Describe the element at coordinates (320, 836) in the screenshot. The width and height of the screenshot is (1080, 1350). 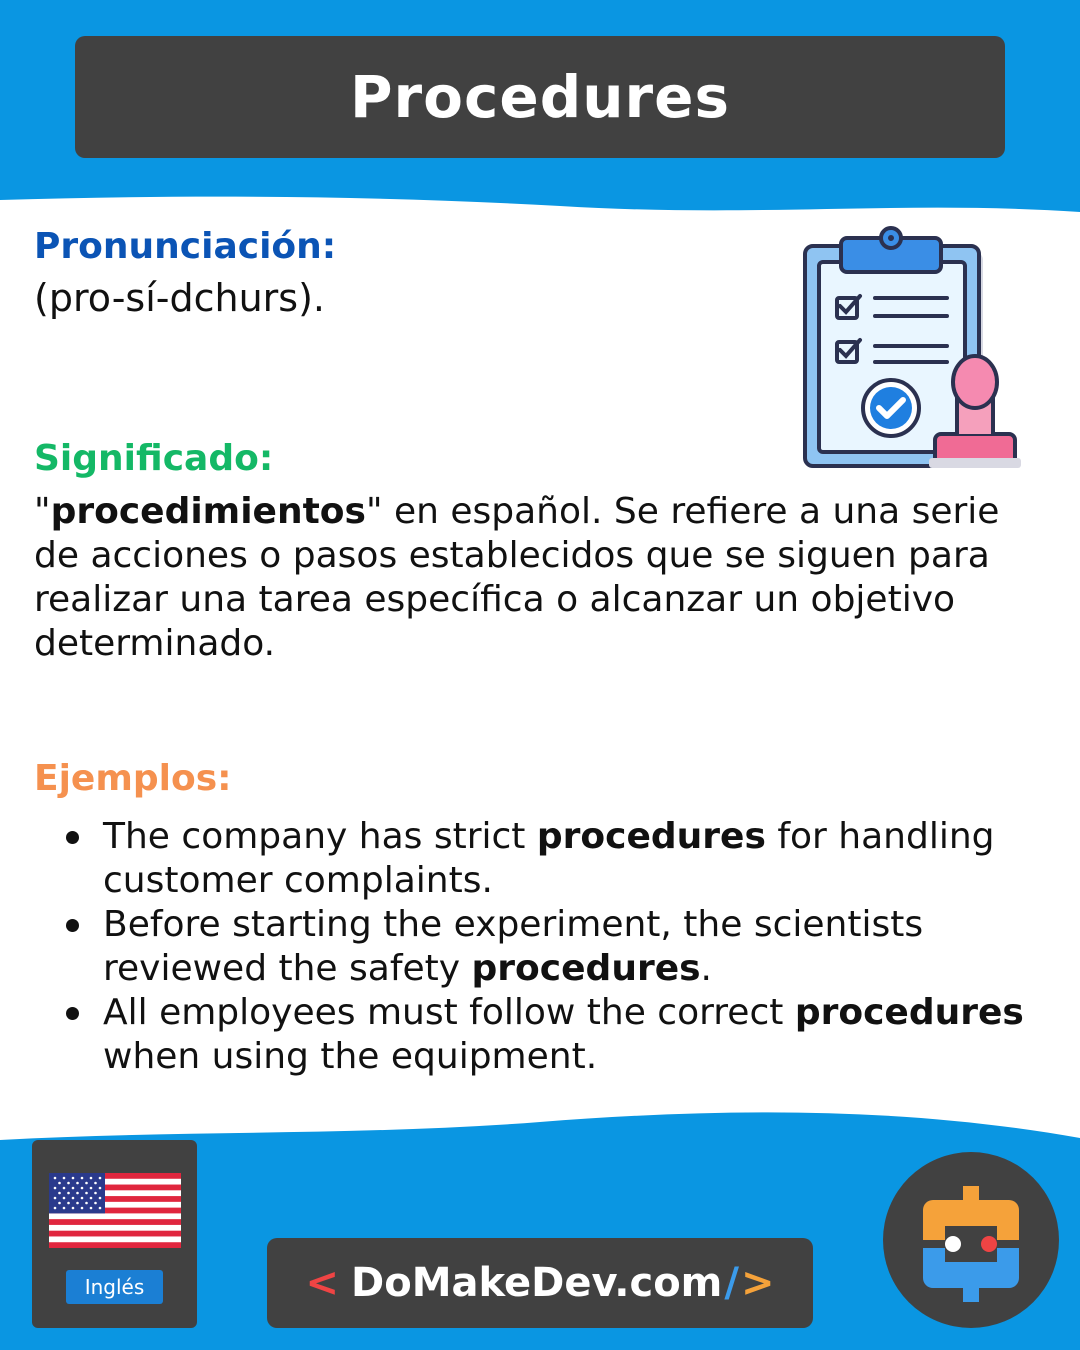
I see `example-text-before: The company has strict` at that location.